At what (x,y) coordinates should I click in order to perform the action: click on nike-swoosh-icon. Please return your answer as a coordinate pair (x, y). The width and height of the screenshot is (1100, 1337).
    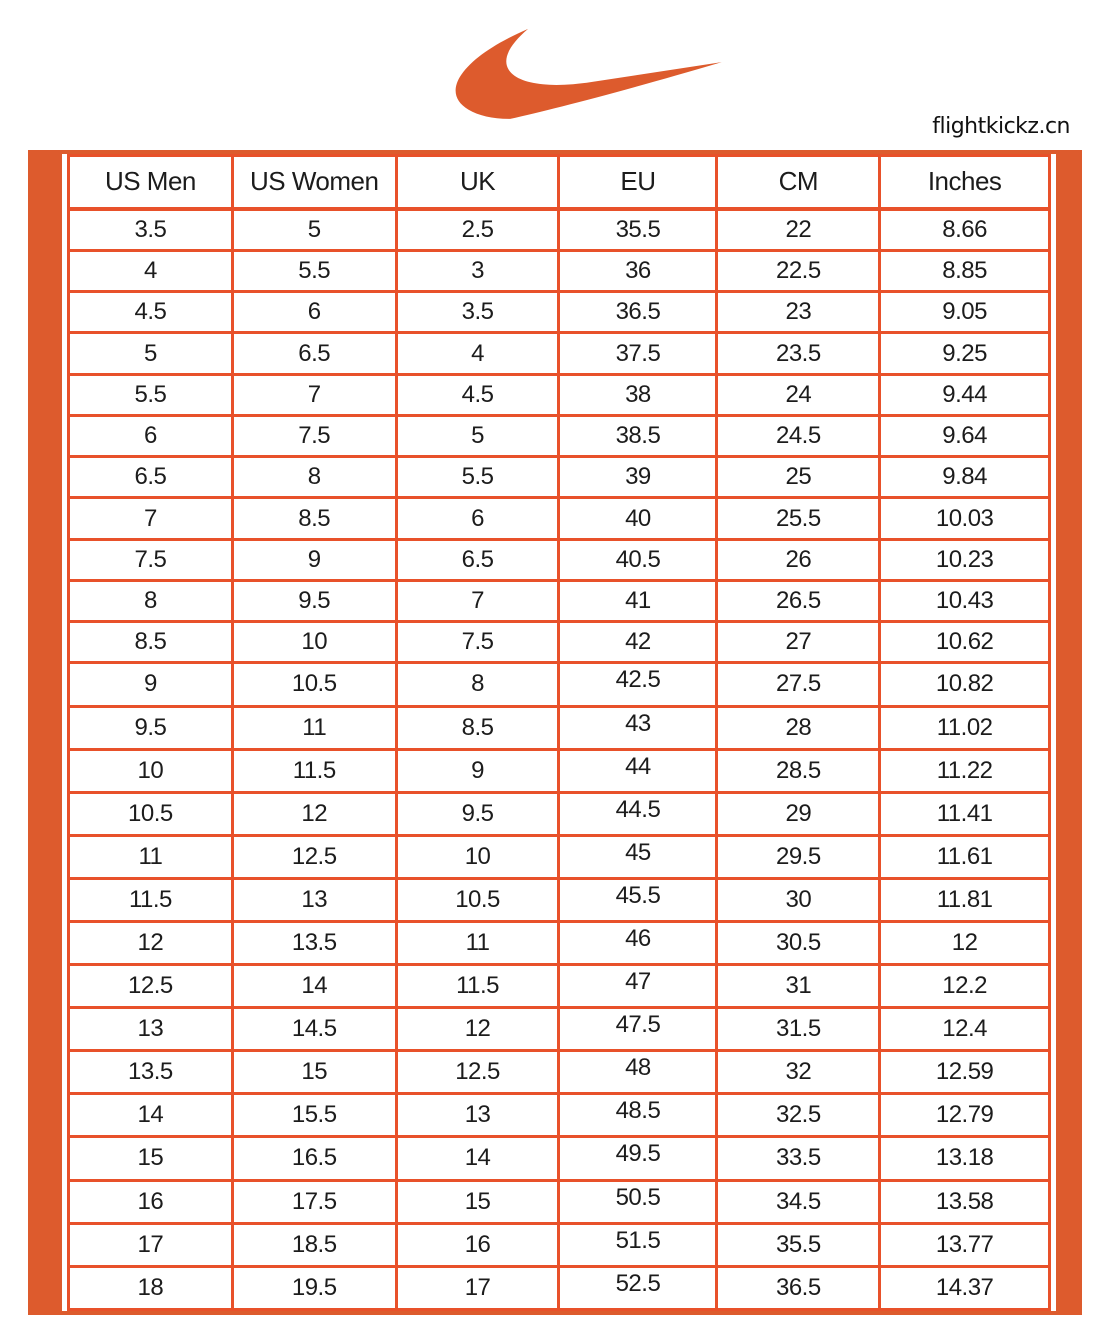
    Looking at the image, I should click on (589, 74).